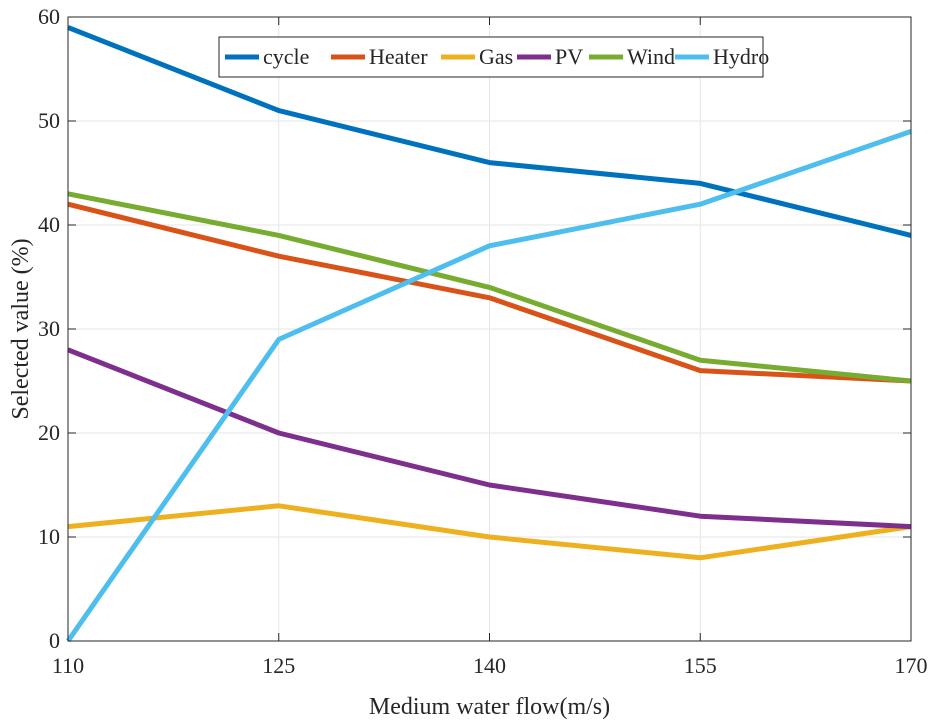  I want to click on legend-label: Gas, so click(496, 56).